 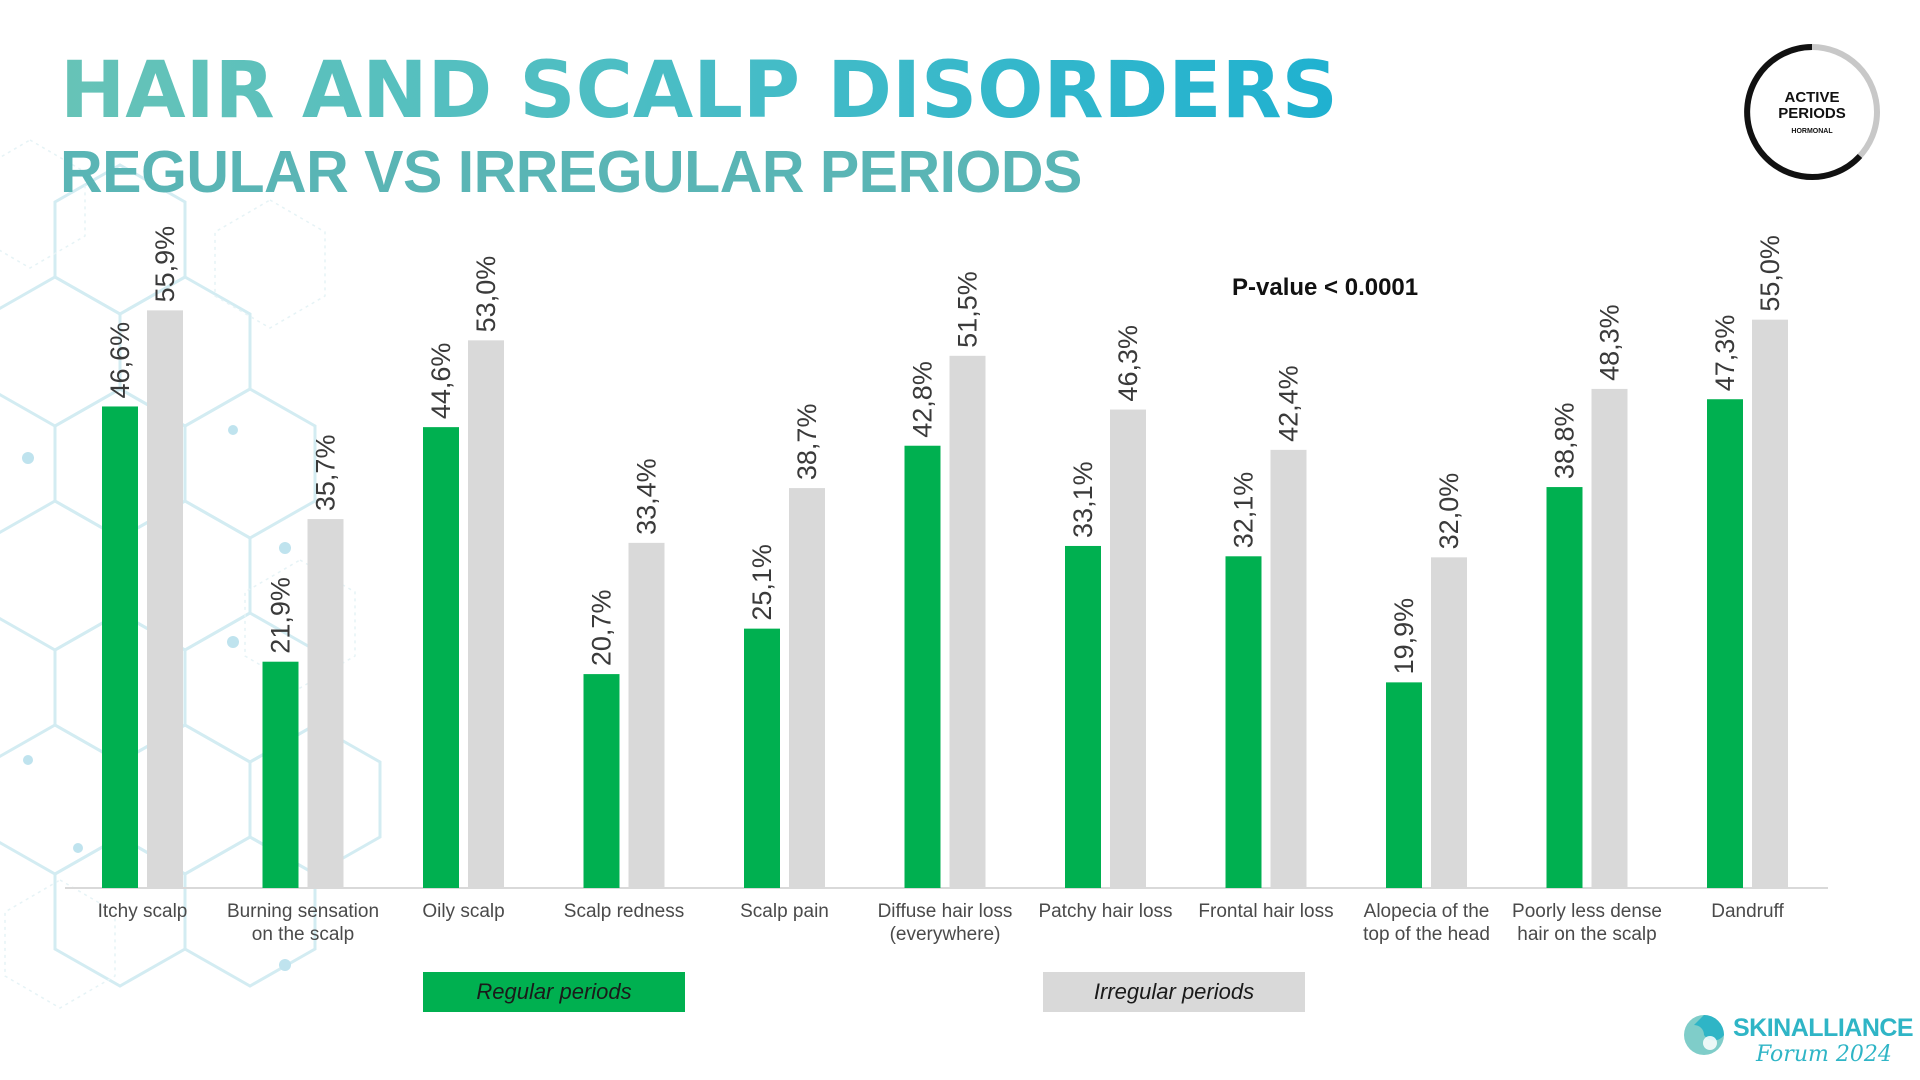 I want to click on data-label: 35,7%, so click(x=326, y=473).